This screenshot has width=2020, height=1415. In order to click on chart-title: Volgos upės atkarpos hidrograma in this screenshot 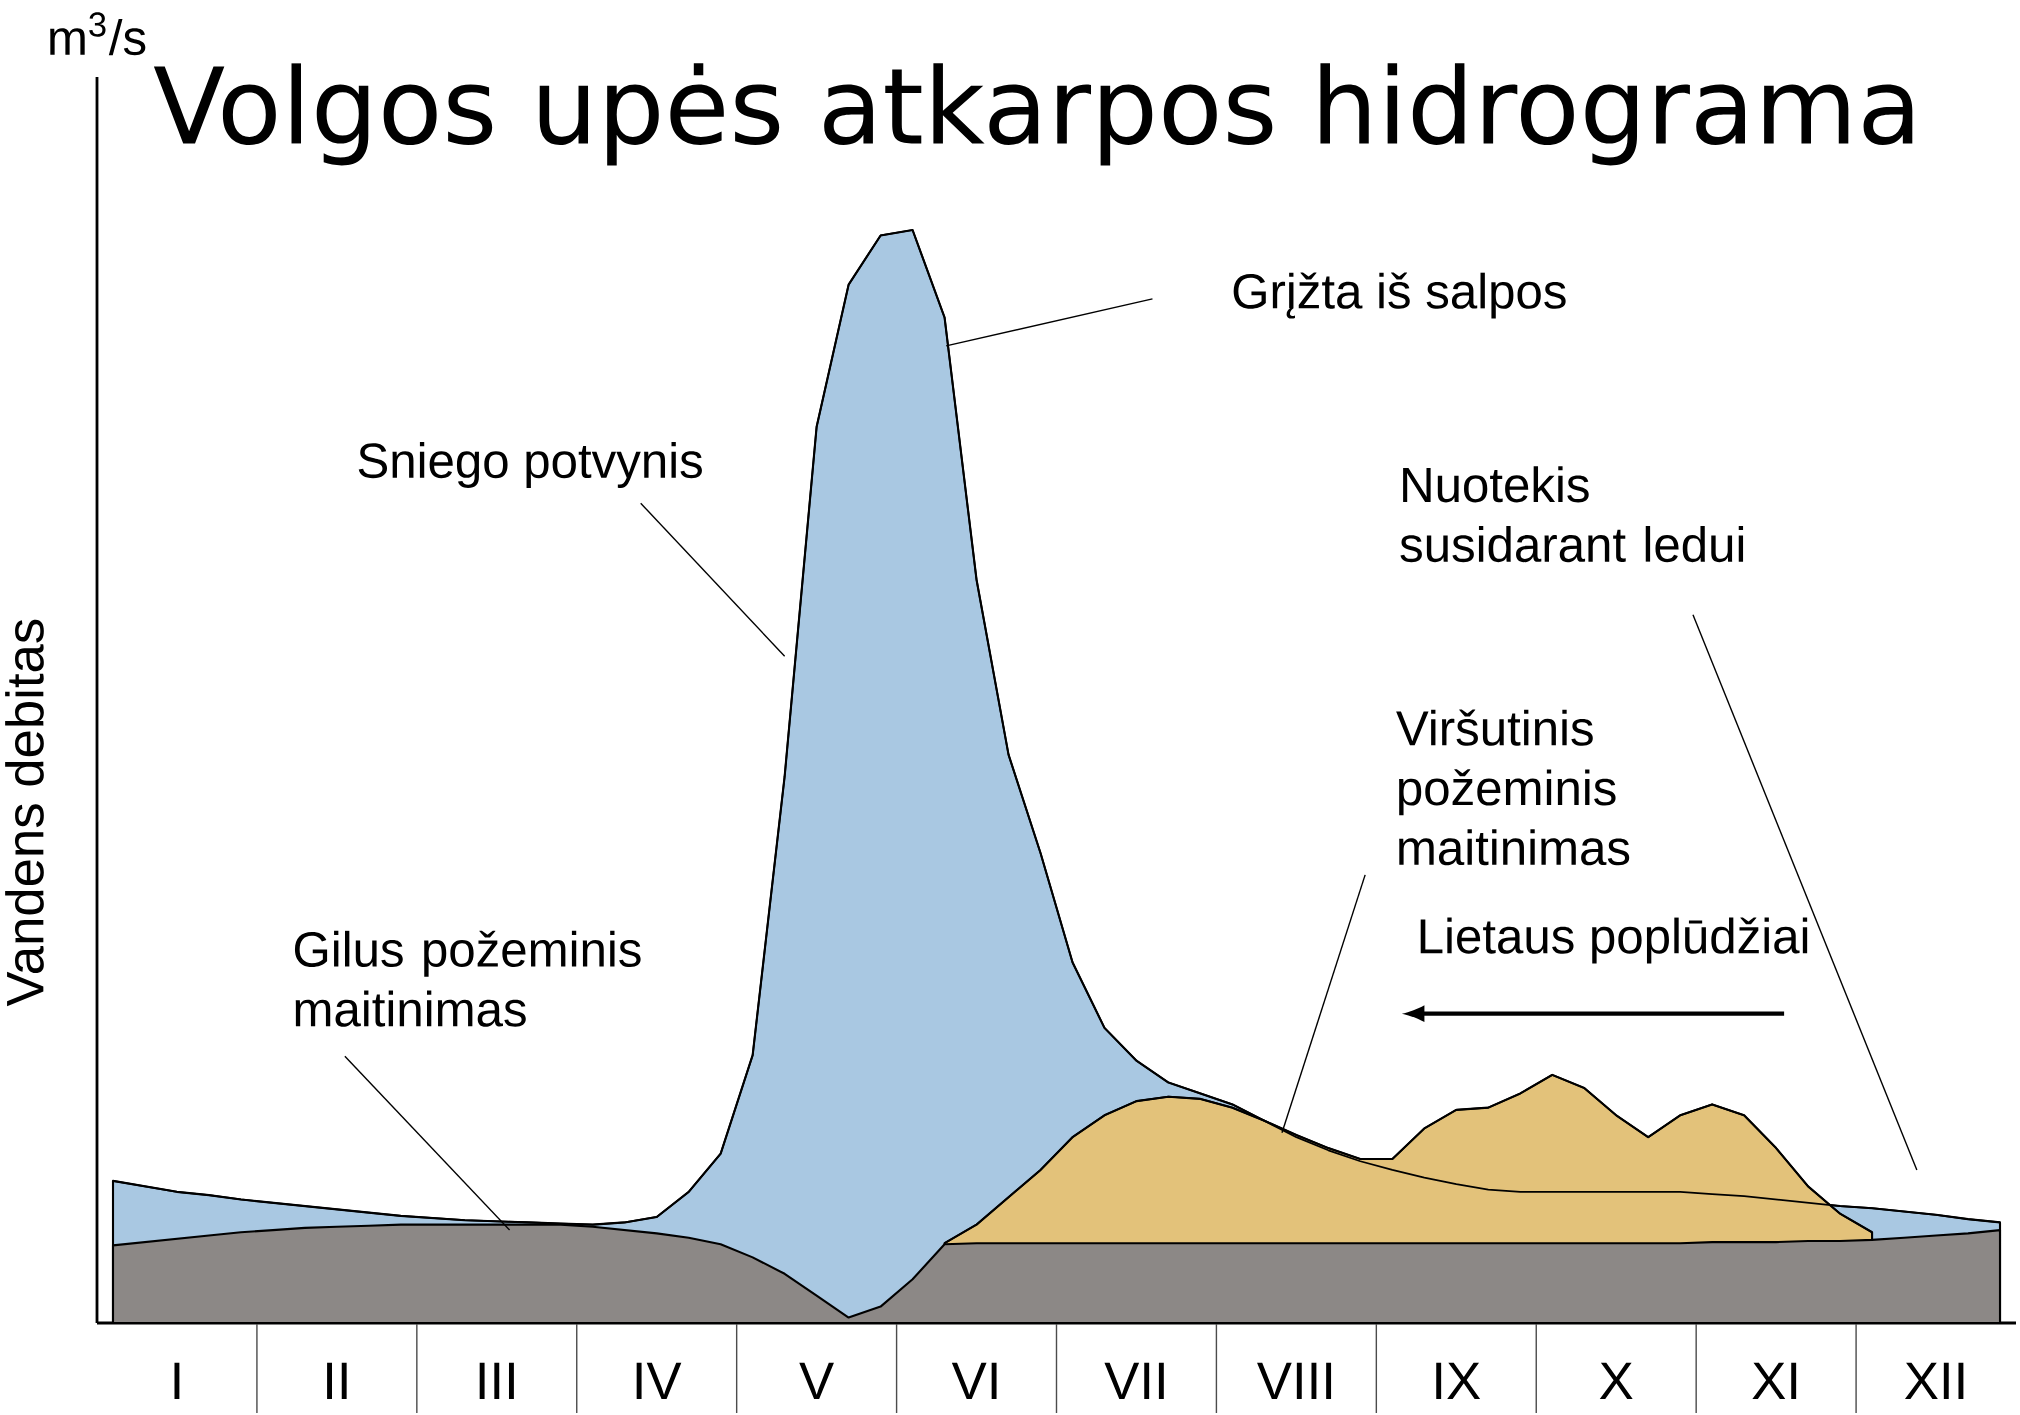, I will do `click(1033, 114)`.